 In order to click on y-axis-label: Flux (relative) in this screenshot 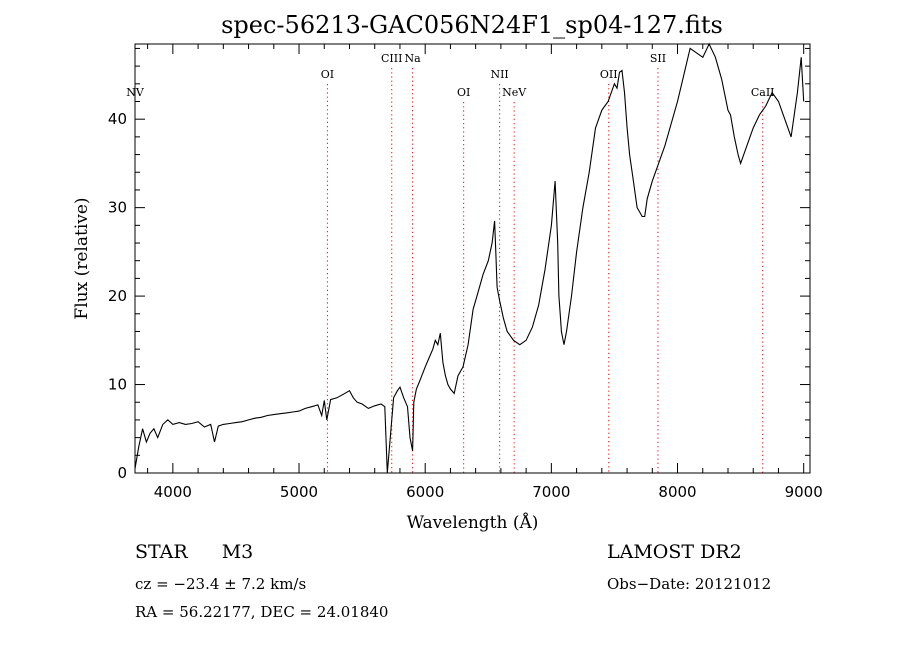, I will do `click(82, 258)`.